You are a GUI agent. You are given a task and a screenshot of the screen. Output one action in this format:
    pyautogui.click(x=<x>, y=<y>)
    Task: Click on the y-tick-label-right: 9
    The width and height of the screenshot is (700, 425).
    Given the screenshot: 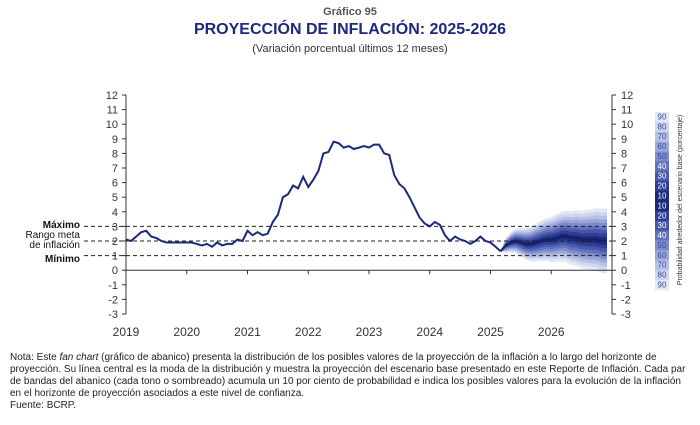 What is the action you would take?
    pyautogui.click(x=624, y=140)
    